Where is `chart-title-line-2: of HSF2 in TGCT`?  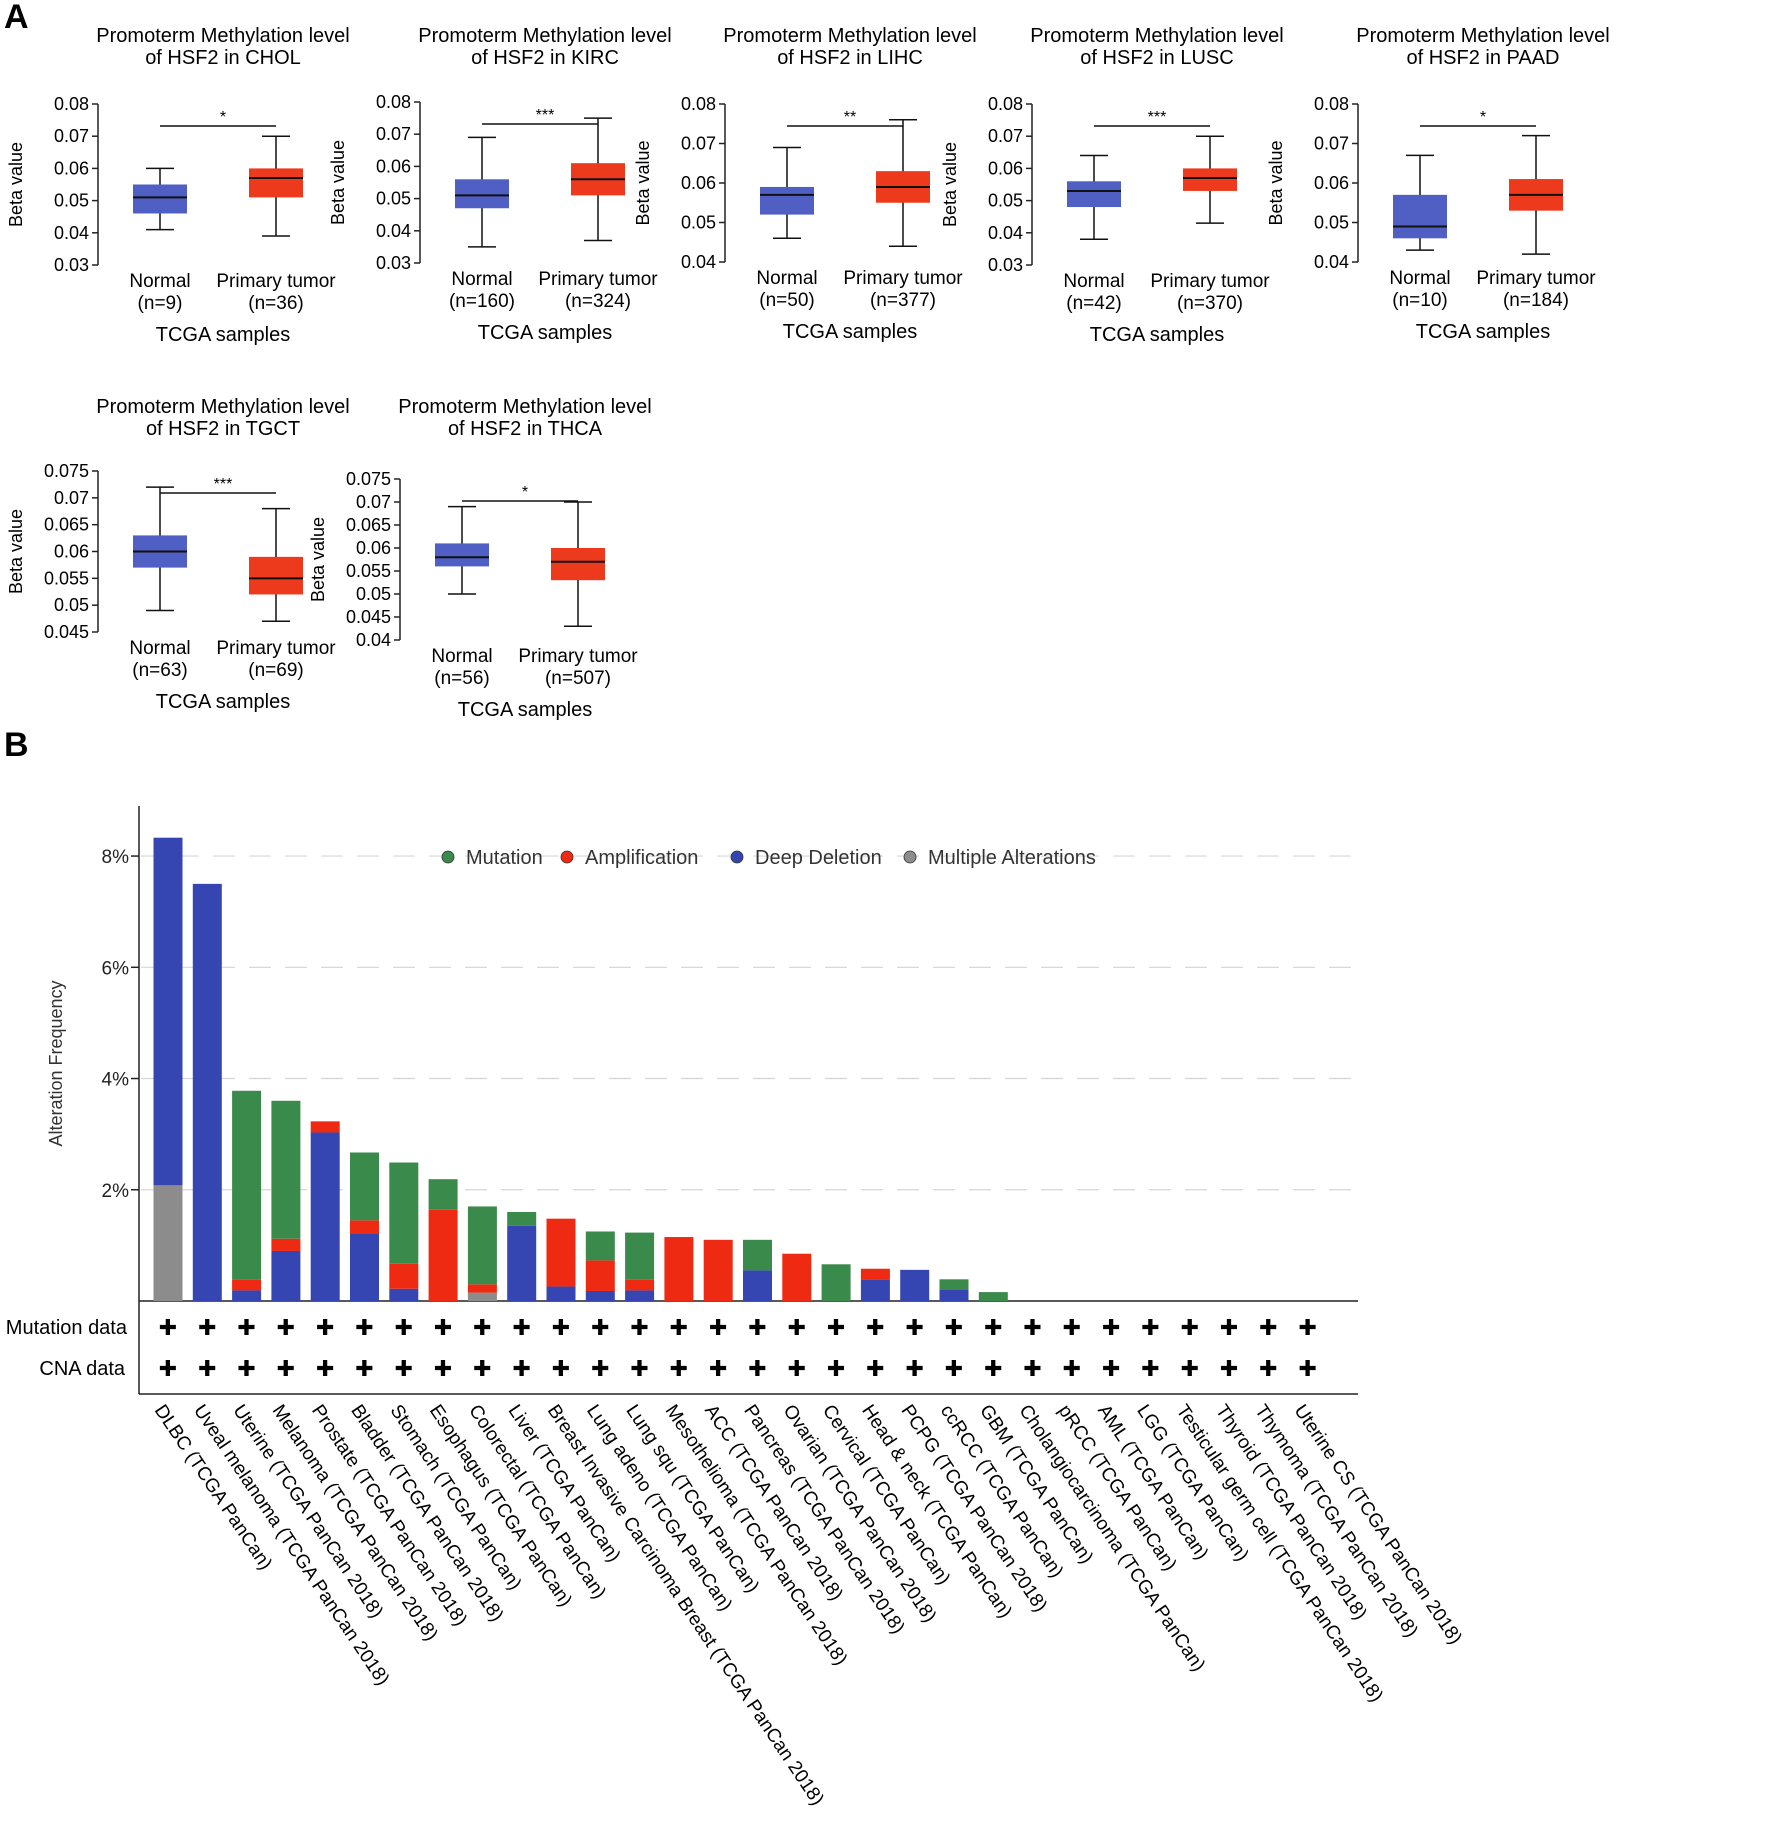
chart-title-line-2: of HSF2 in TGCT is located at coordinates (223, 429).